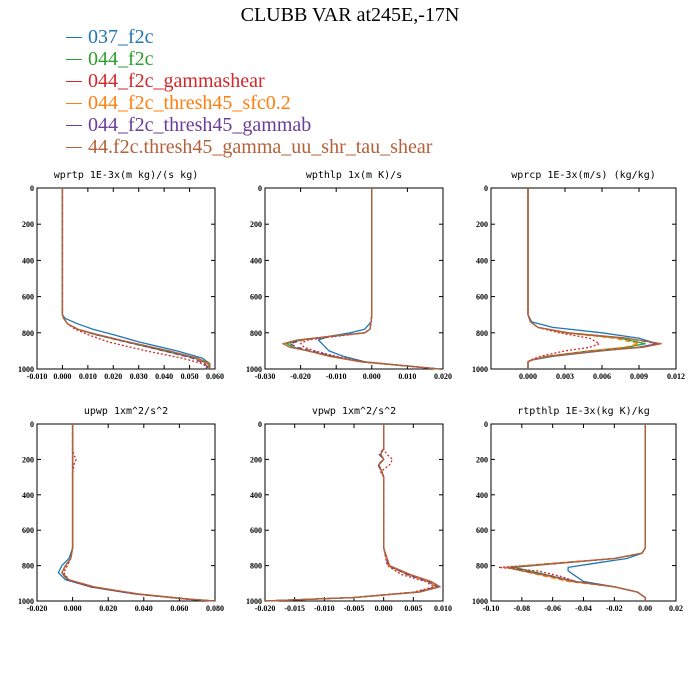  Describe the element at coordinates (350, 15) in the screenshot. I see `figure-title: CLUBB VAR at245E,-17N` at that location.